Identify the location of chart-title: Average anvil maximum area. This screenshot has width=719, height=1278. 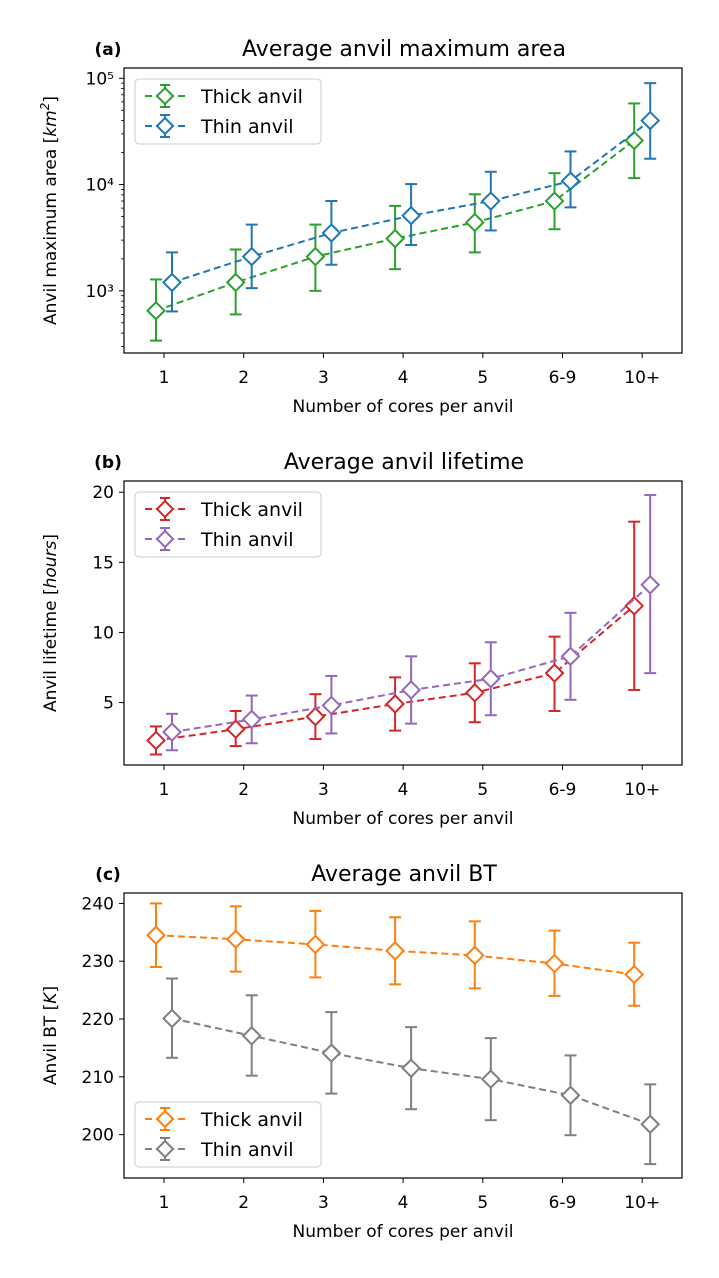
(404, 49).